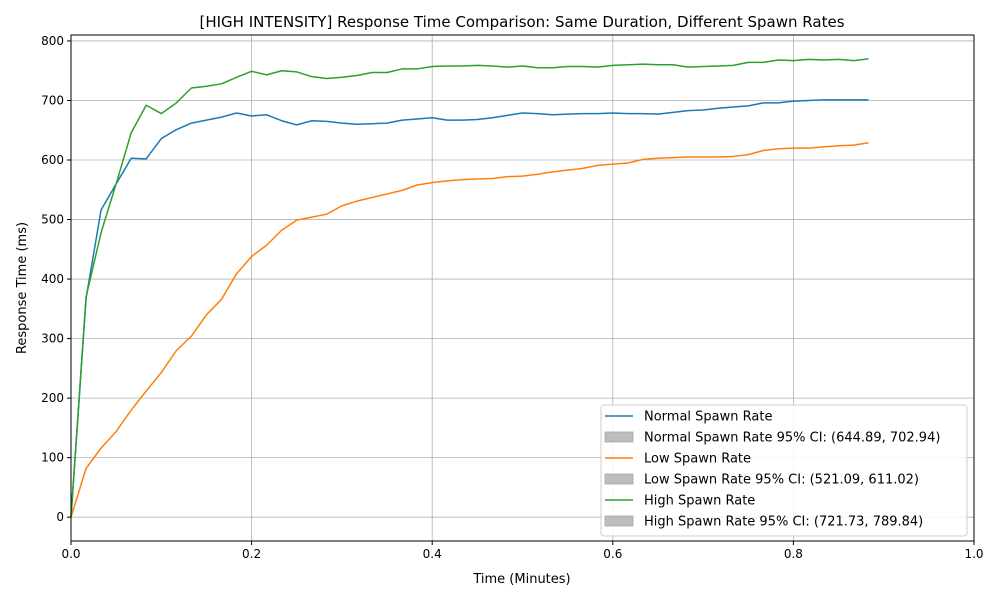  I want to click on legend-box, so click(784, 470).